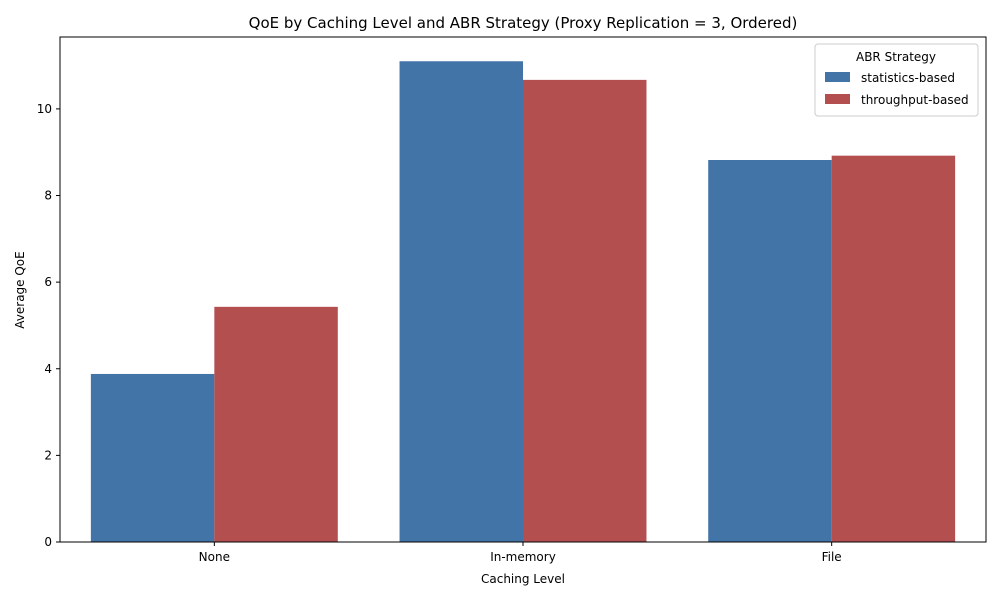  What do you see at coordinates (48, 455) in the screenshot?
I see `y-tick-label: 2` at bounding box center [48, 455].